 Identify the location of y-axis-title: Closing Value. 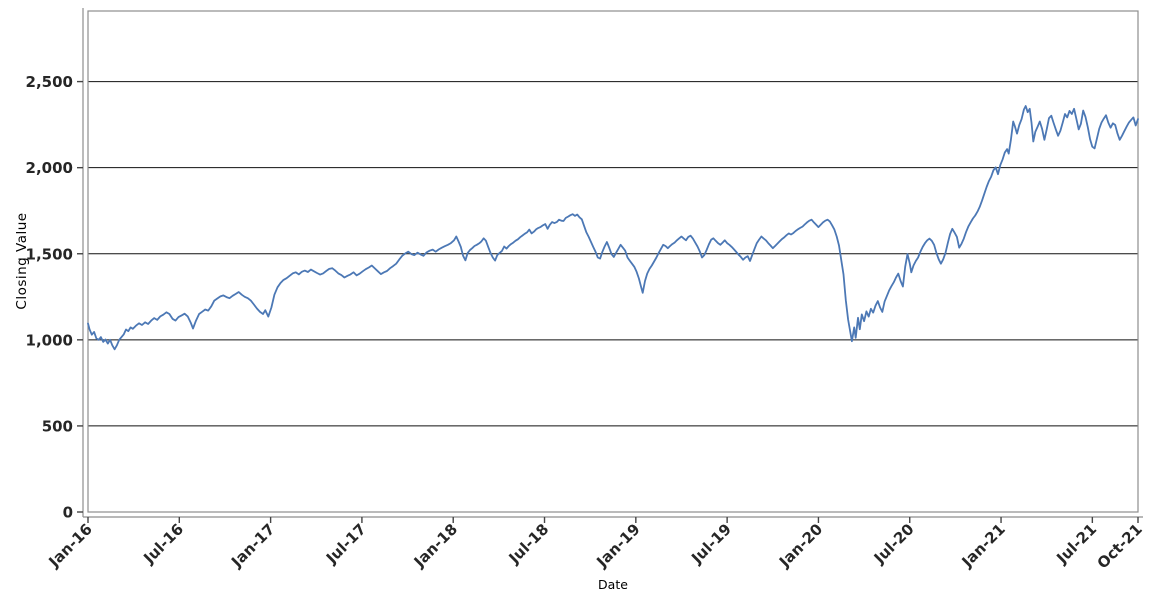
(22, 261).